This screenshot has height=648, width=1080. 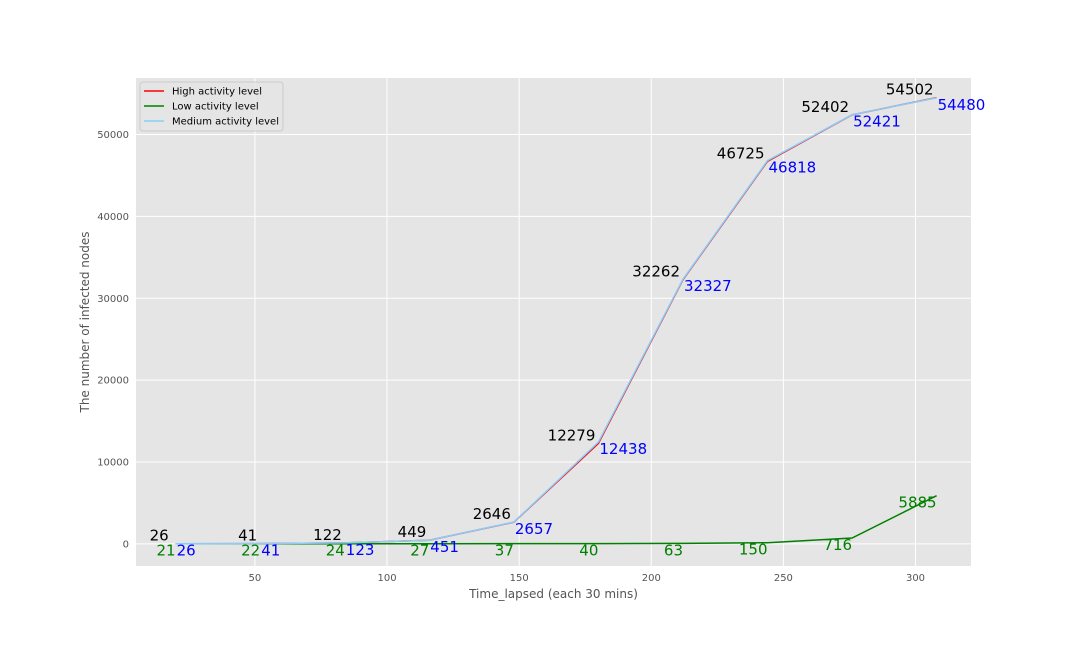 What do you see at coordinates (113, 381) in the screenshot?
I see `y-tick-label: 20000` at bounding box center [113, 381].